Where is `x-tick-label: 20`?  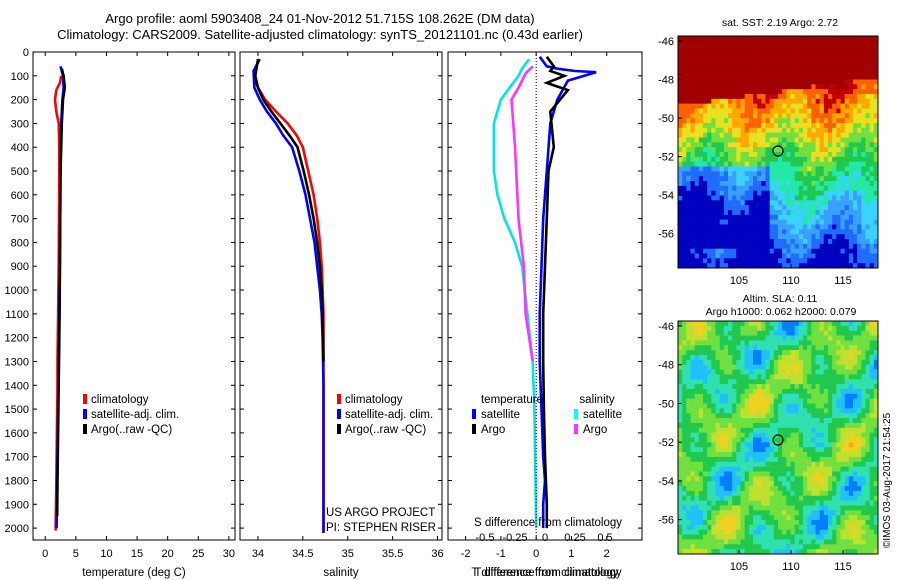 x-tick-label: 20 is located at coordinates (168, 554).